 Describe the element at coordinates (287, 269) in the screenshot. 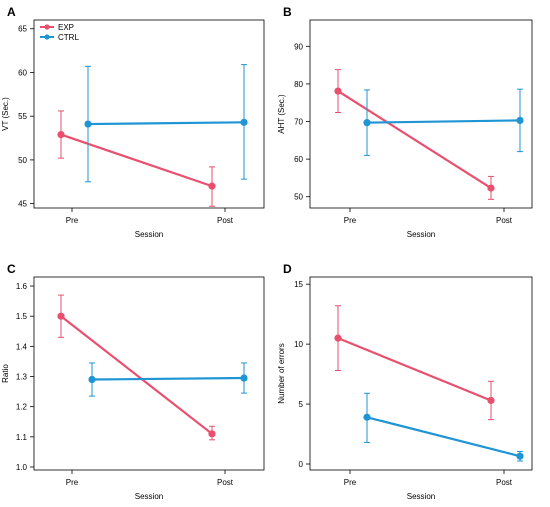

I see `panel-label: D` at that location.